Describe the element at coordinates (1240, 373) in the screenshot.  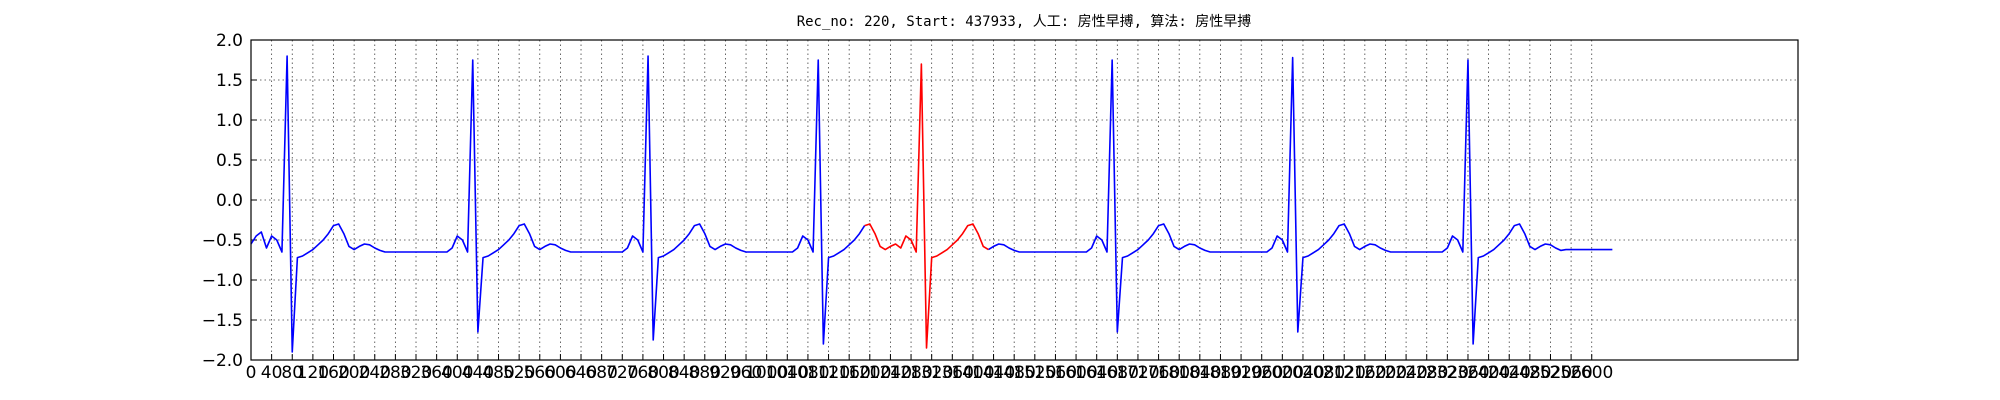
I see `x-tick-label: 1920` at that location.